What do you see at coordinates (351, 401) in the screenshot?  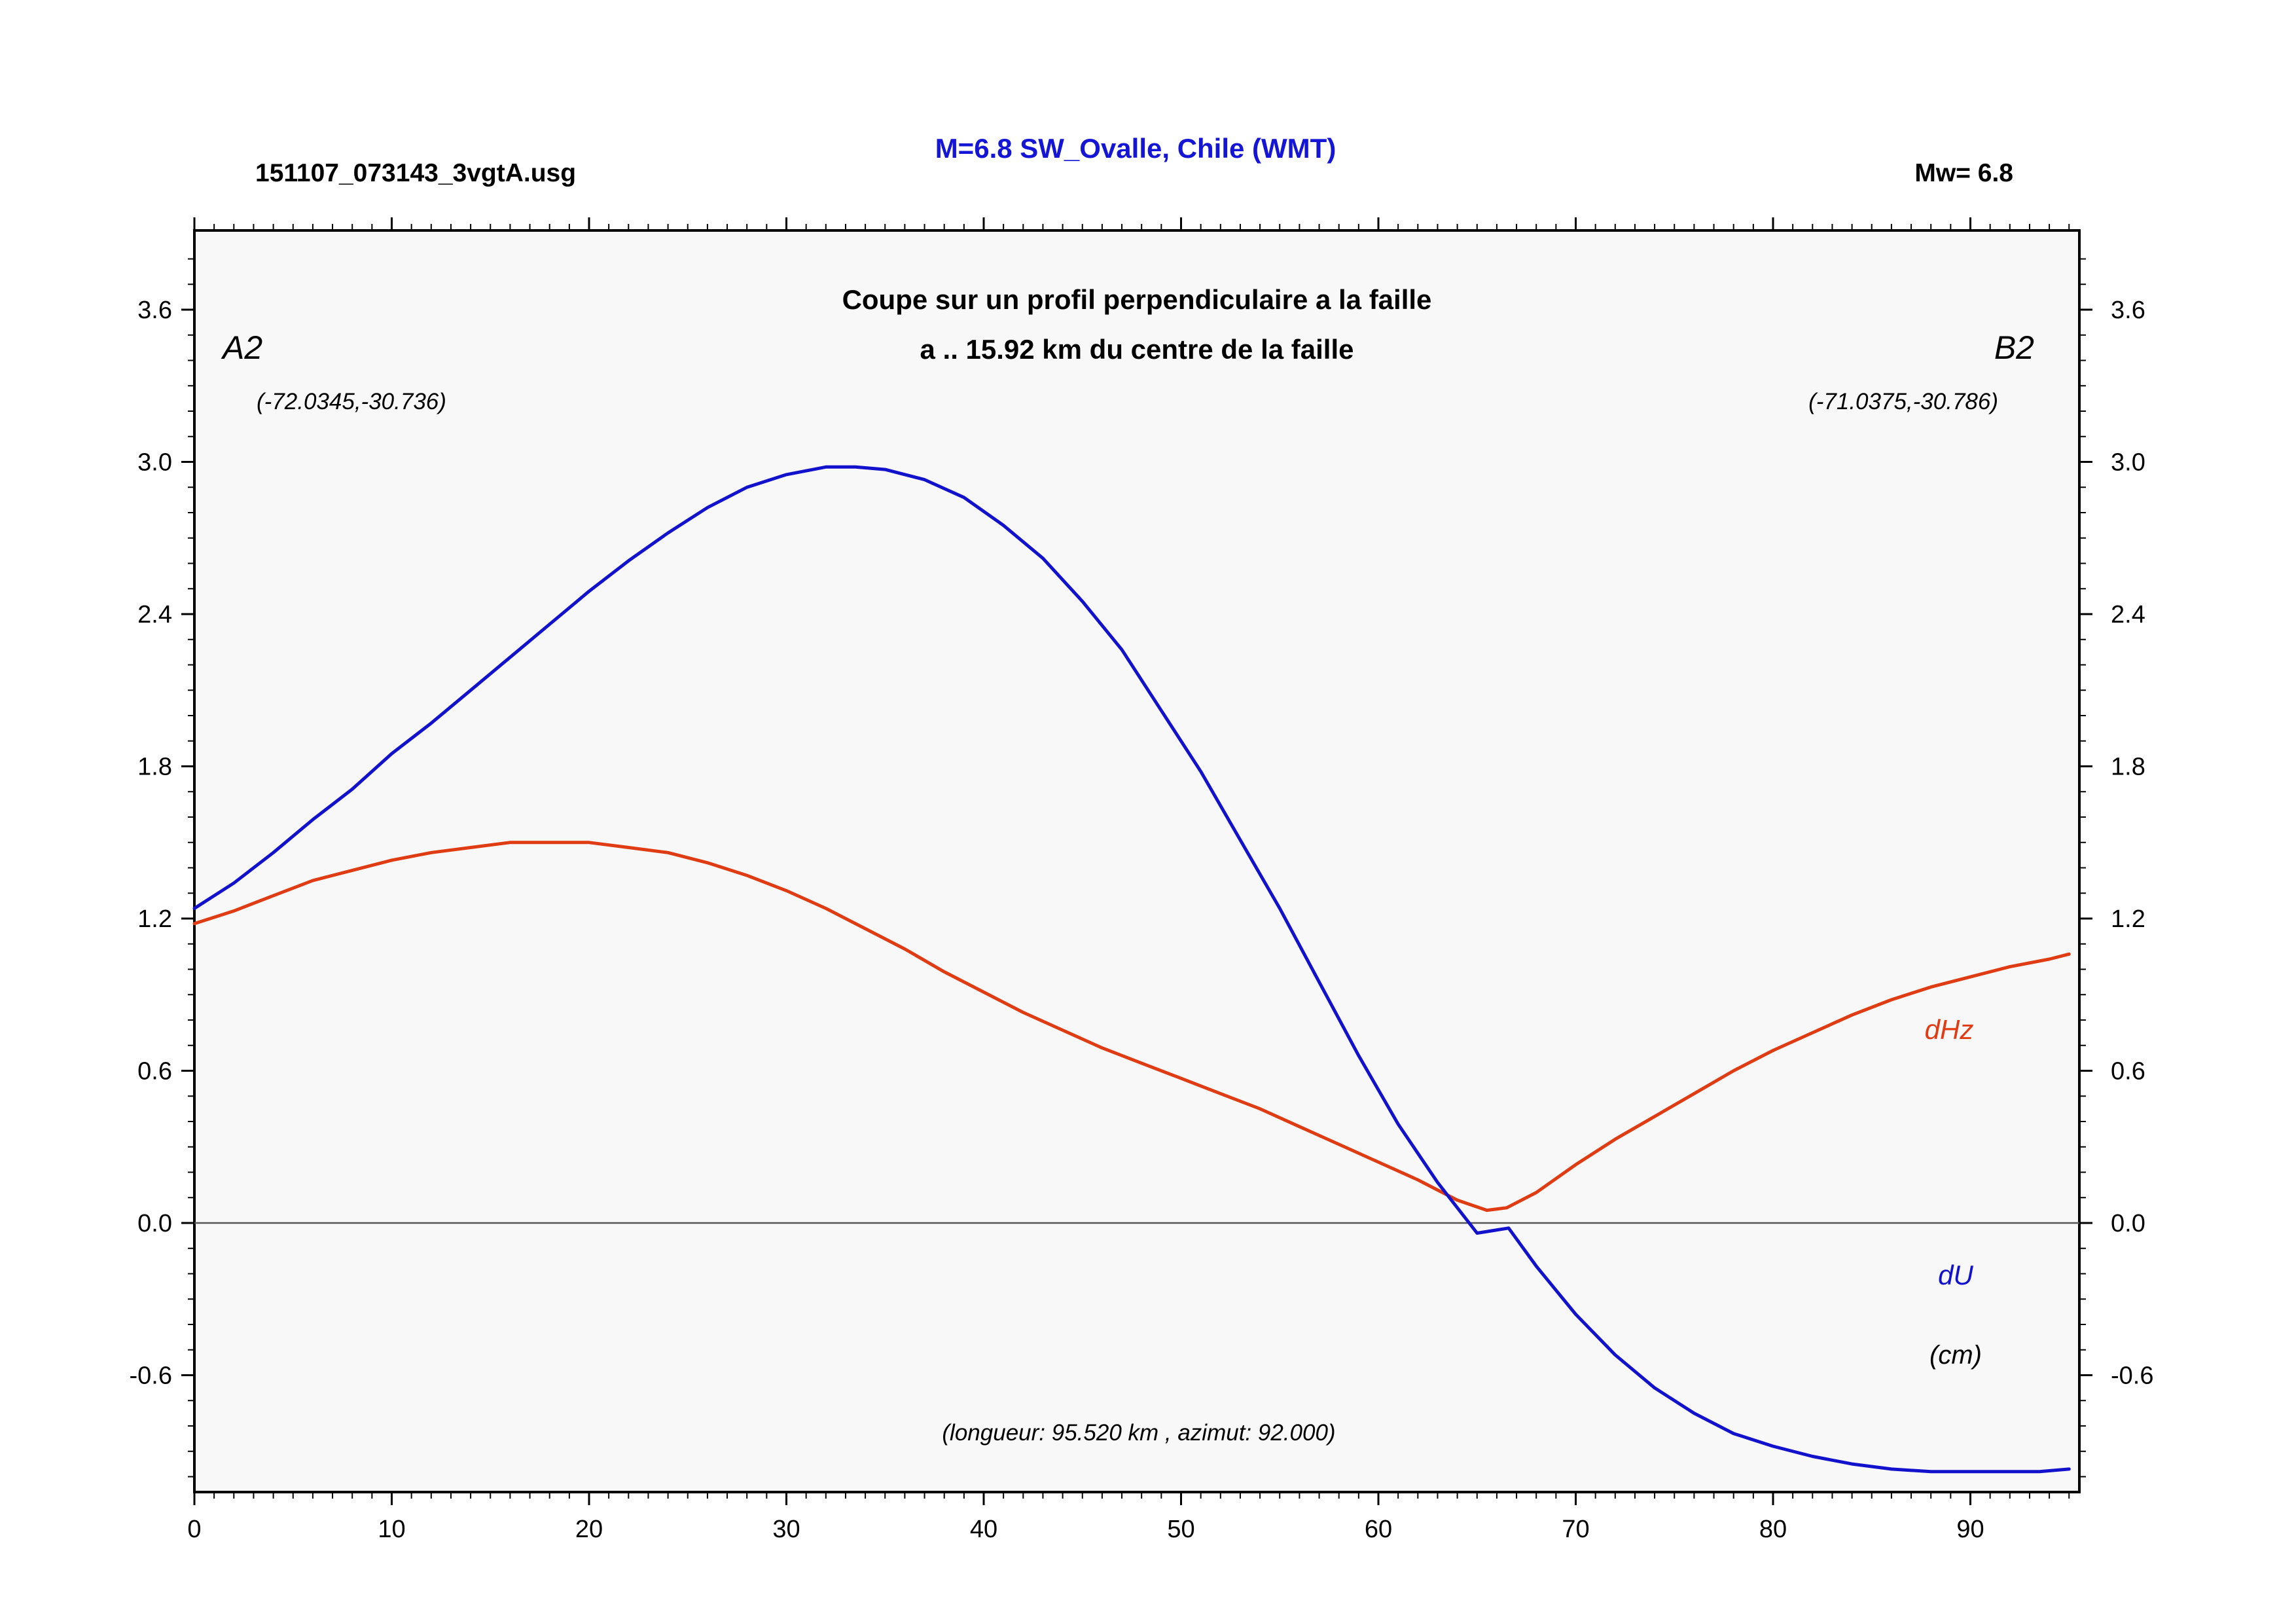 I see `left-coords-label: (-72.0345,-30.736)` at bounding box center [351, 401].